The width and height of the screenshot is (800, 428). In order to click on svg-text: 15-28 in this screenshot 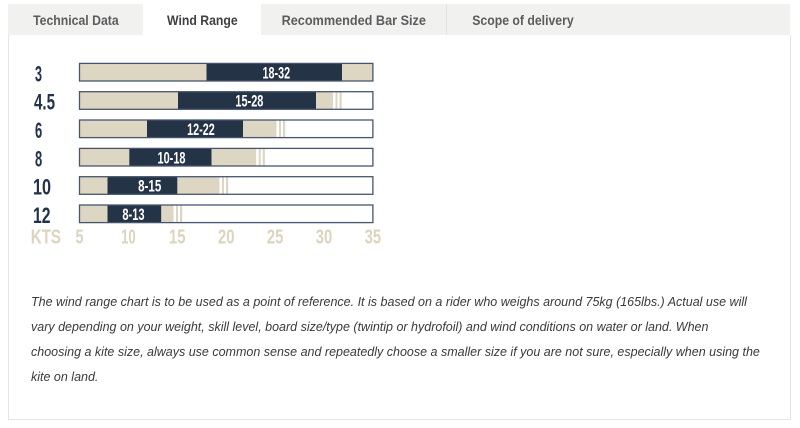, I will do `click(249, 101)`.